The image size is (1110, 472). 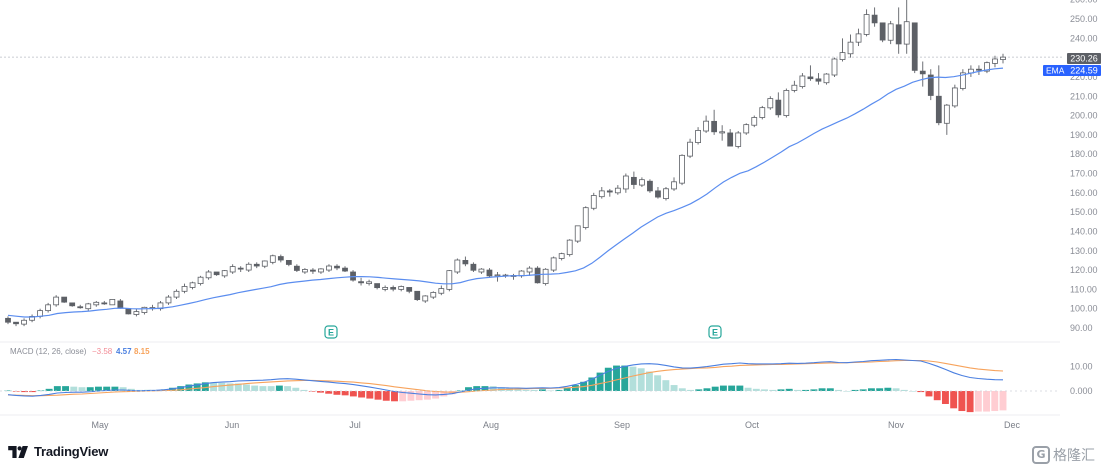 I want to click on macd-axis: 10.00 0.000, so click(x=546, y=378).